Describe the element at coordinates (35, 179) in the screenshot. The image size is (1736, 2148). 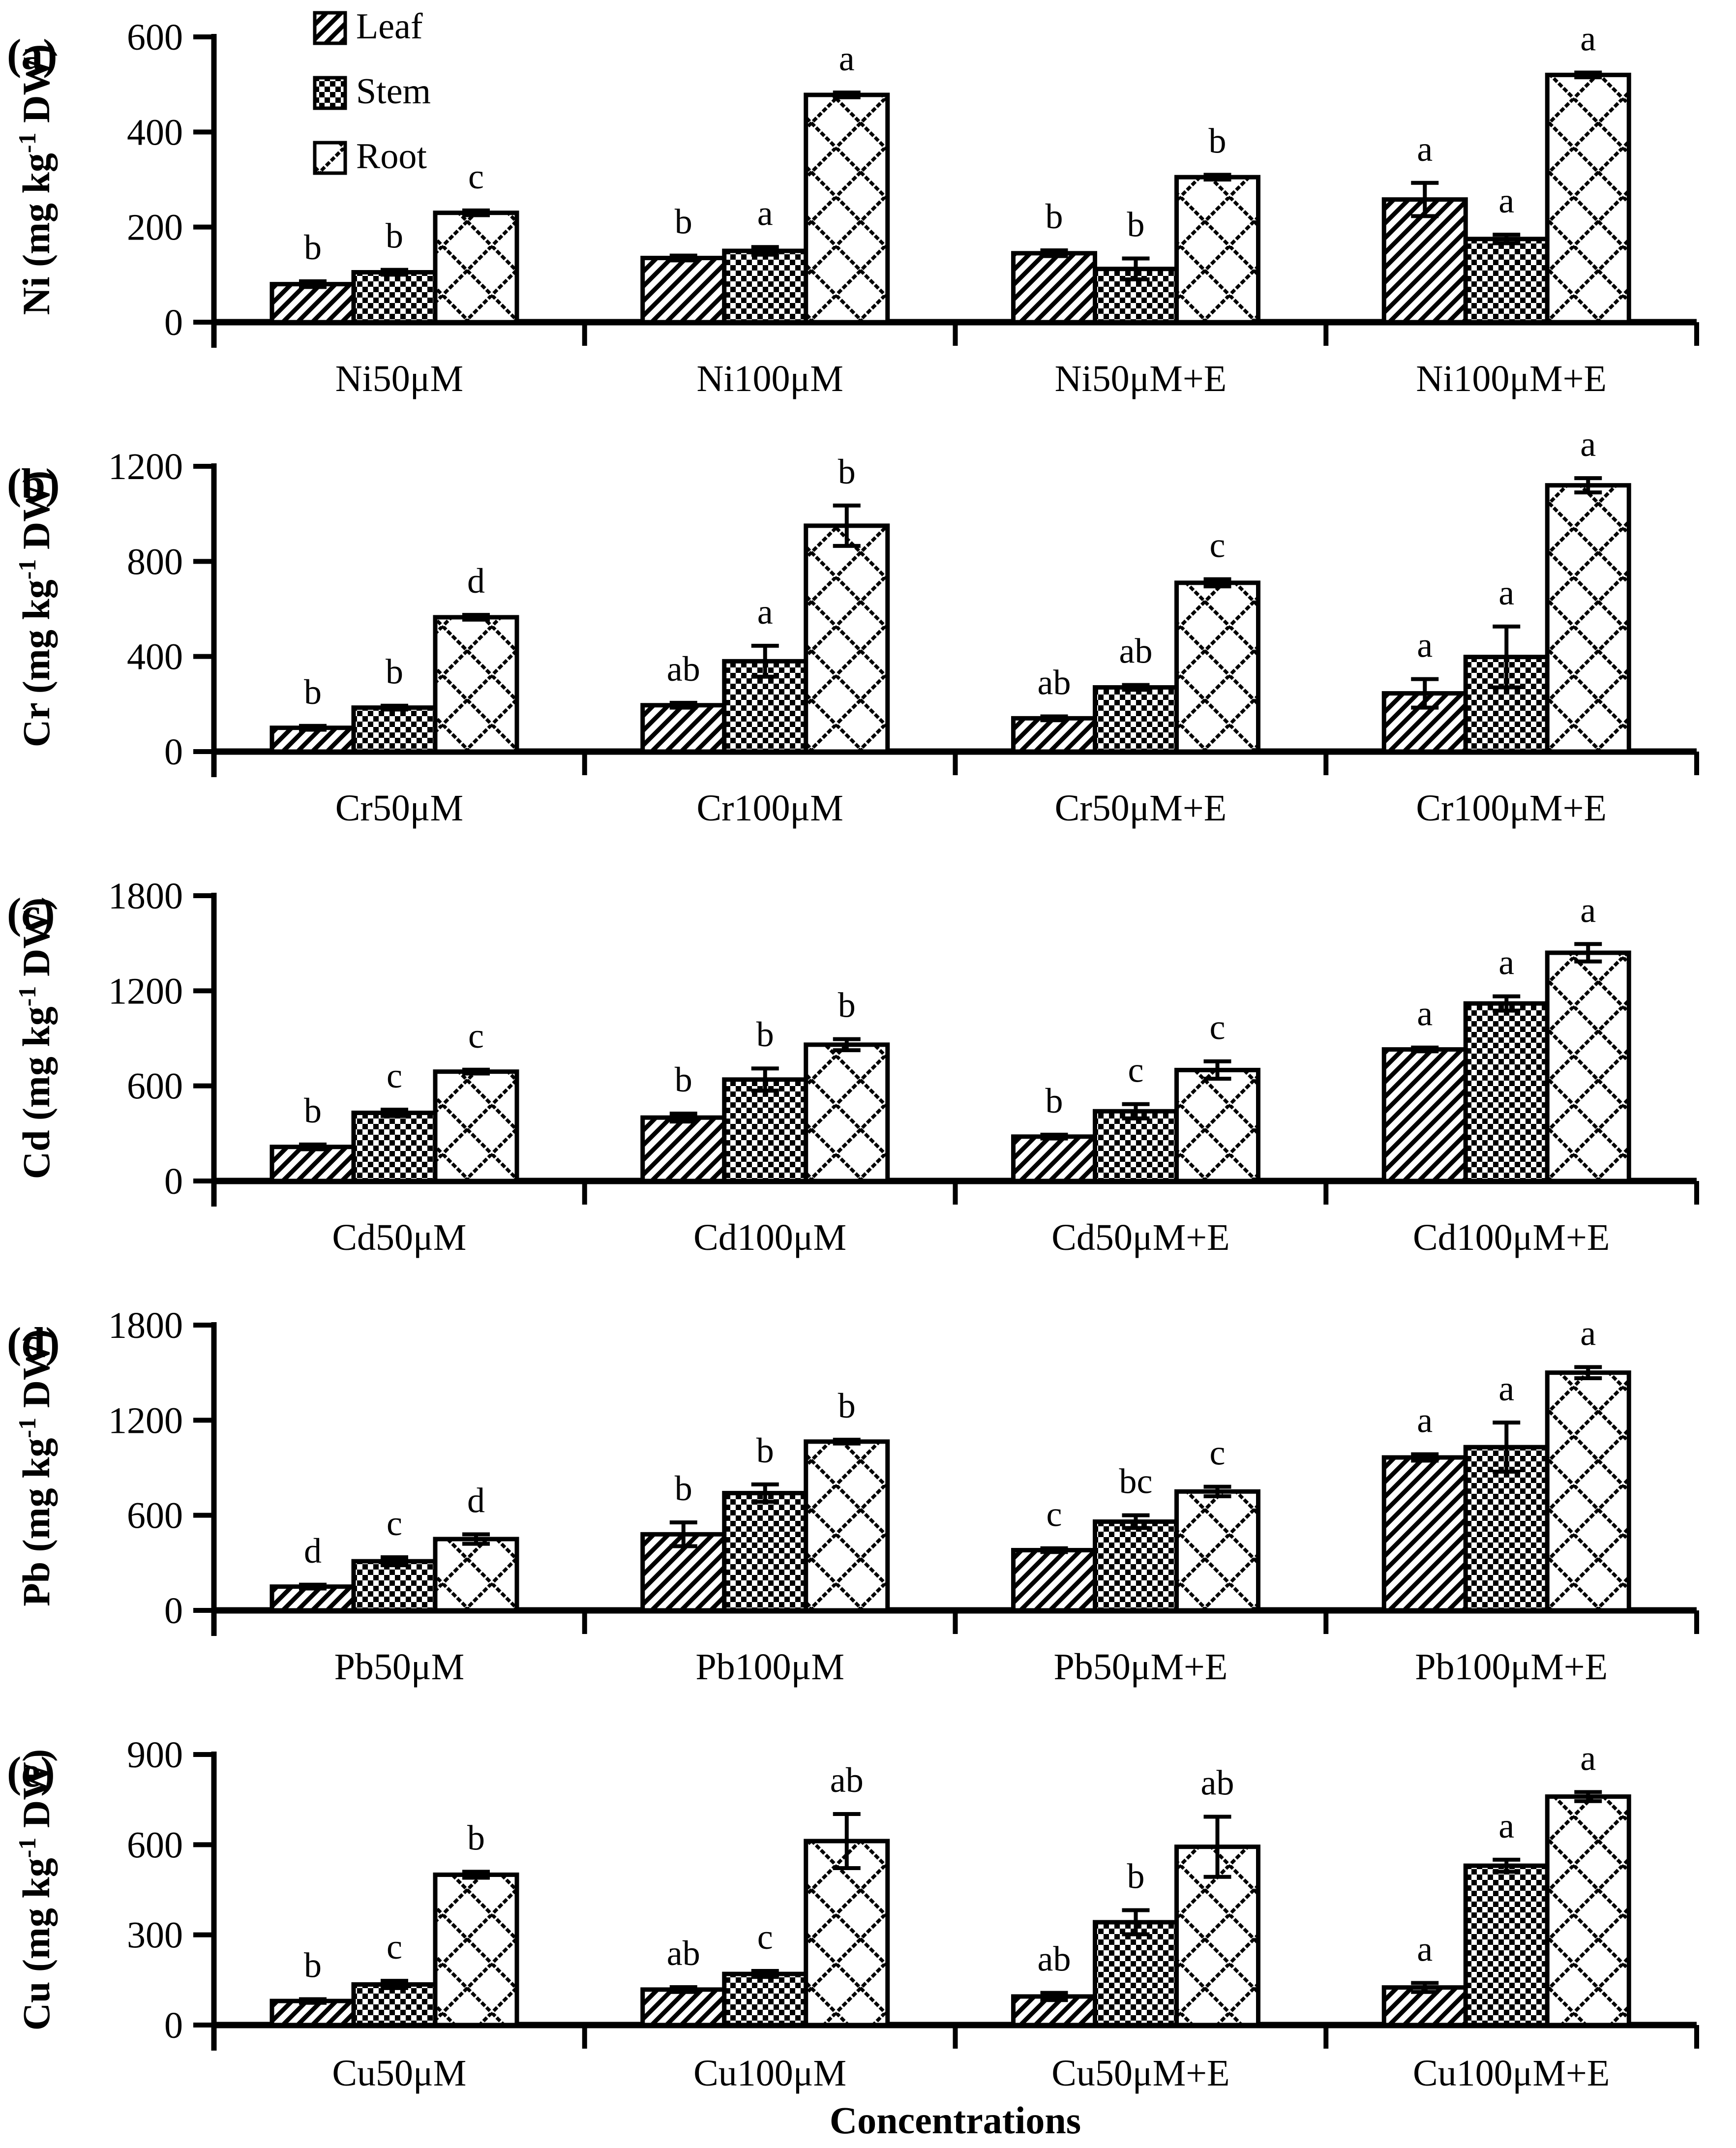
I see `y-axis-title: Ni (mg kg-1 DW)` at that location.